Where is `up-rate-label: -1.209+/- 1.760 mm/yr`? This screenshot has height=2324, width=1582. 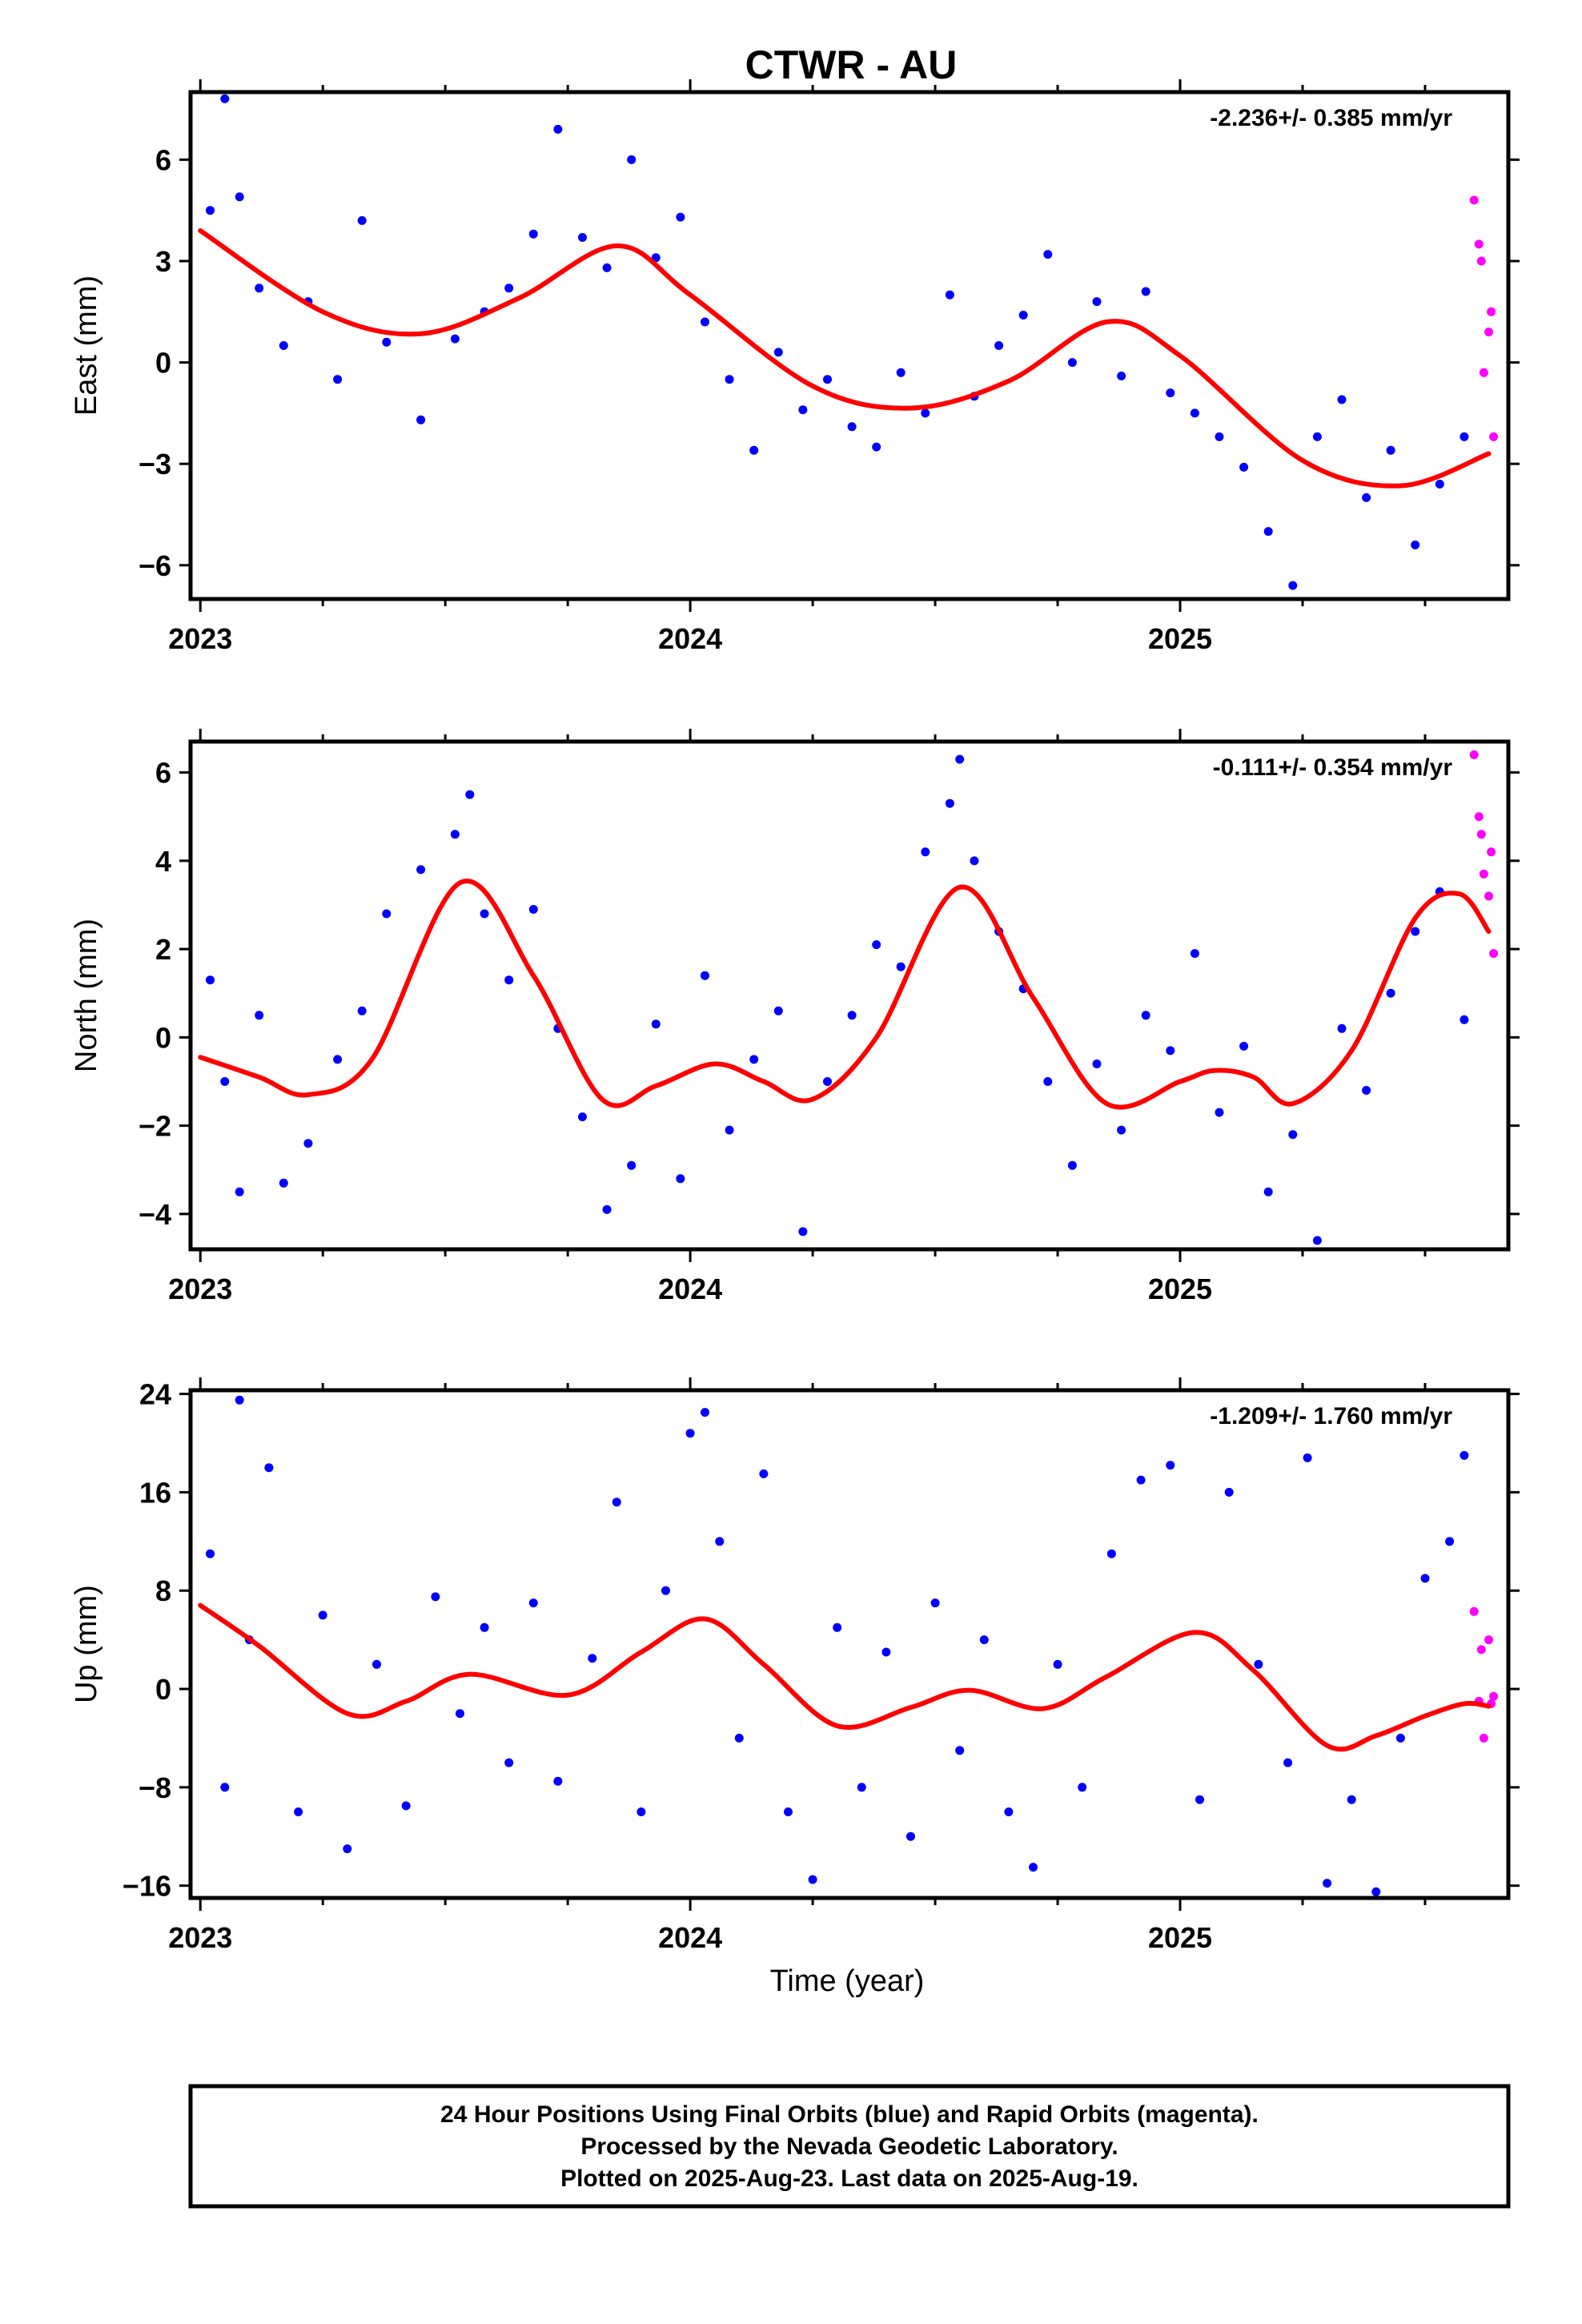 up-rate-label: -1.209+/- 1.760 mm/yr is located at coordinates (1331, 1416).